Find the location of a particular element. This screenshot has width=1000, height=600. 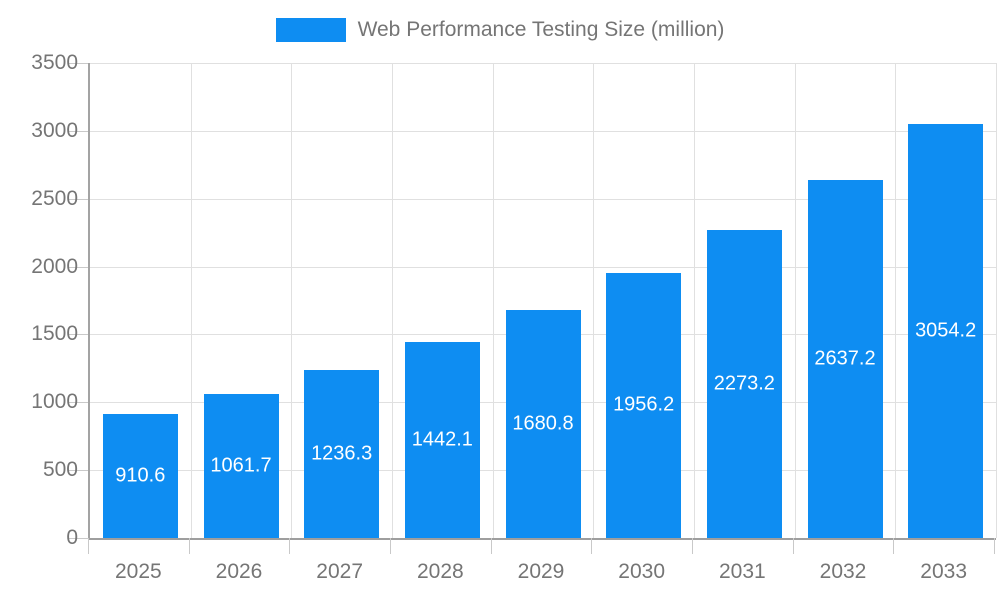

y-axis-tick-label: 3500 is located at coordinates (54, 62).